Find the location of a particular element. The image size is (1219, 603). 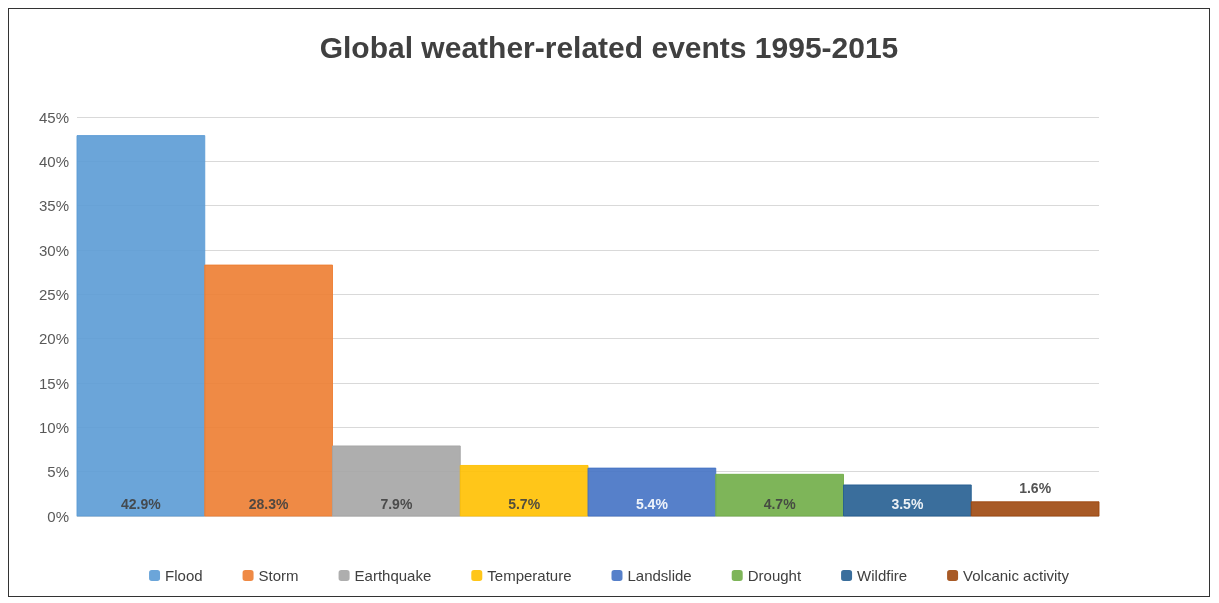

y-tick-label: 35% is located at coordinates (53, 206).